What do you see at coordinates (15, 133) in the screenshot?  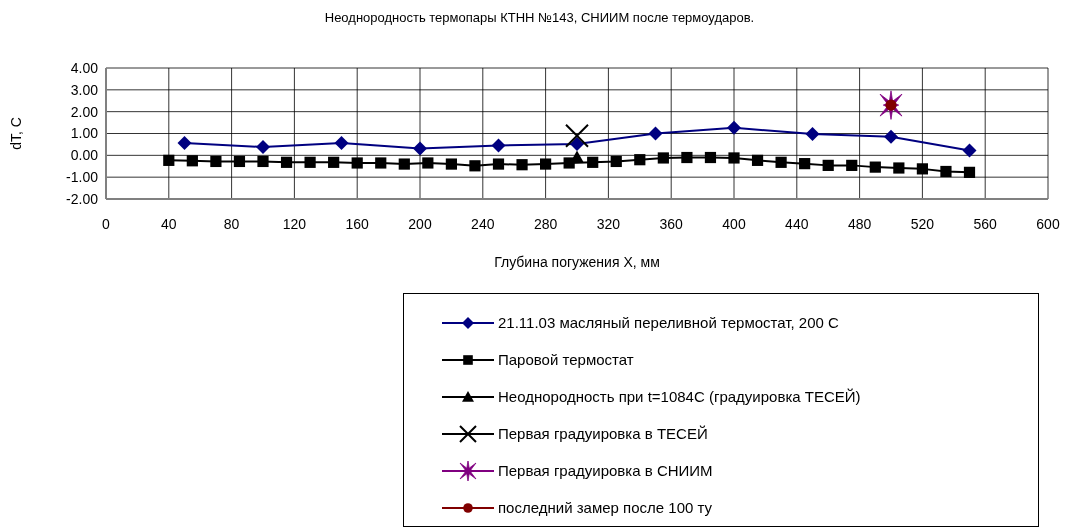 I see `y-axis-title: dT, C` at bounding box center [15, 133].